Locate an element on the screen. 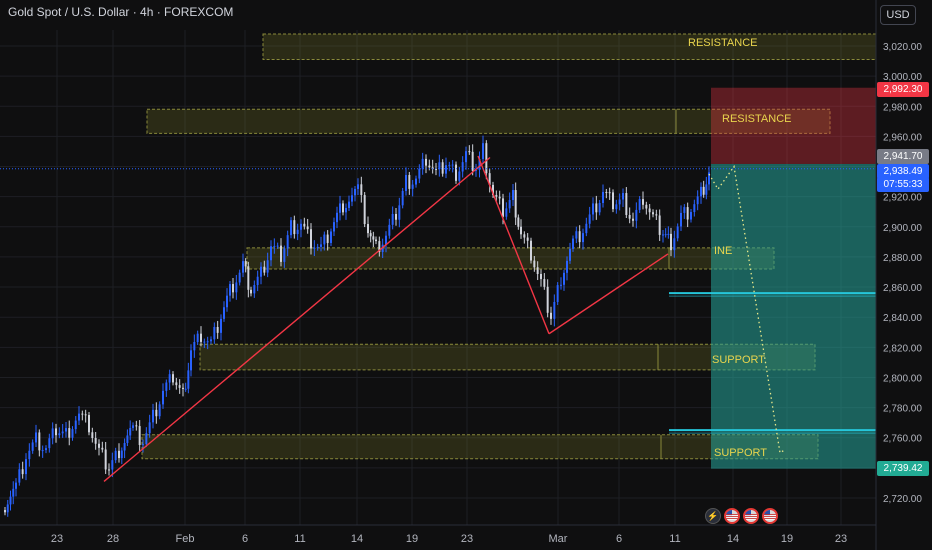  symbol-title: Gold Spot / U.S. Dollar · 4h · FOREXCOM is located at coordinates (121, 12).